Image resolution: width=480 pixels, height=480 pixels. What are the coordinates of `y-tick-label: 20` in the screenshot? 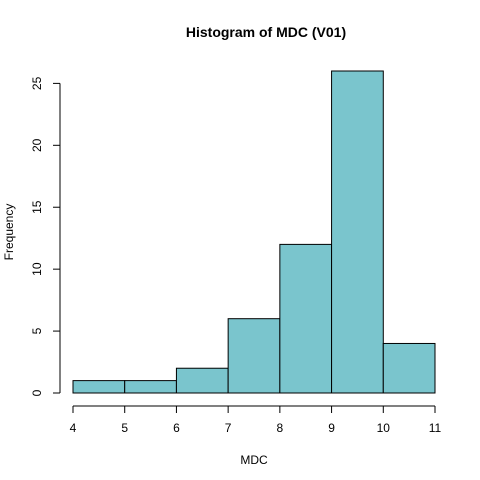 It's located at (37, 145).